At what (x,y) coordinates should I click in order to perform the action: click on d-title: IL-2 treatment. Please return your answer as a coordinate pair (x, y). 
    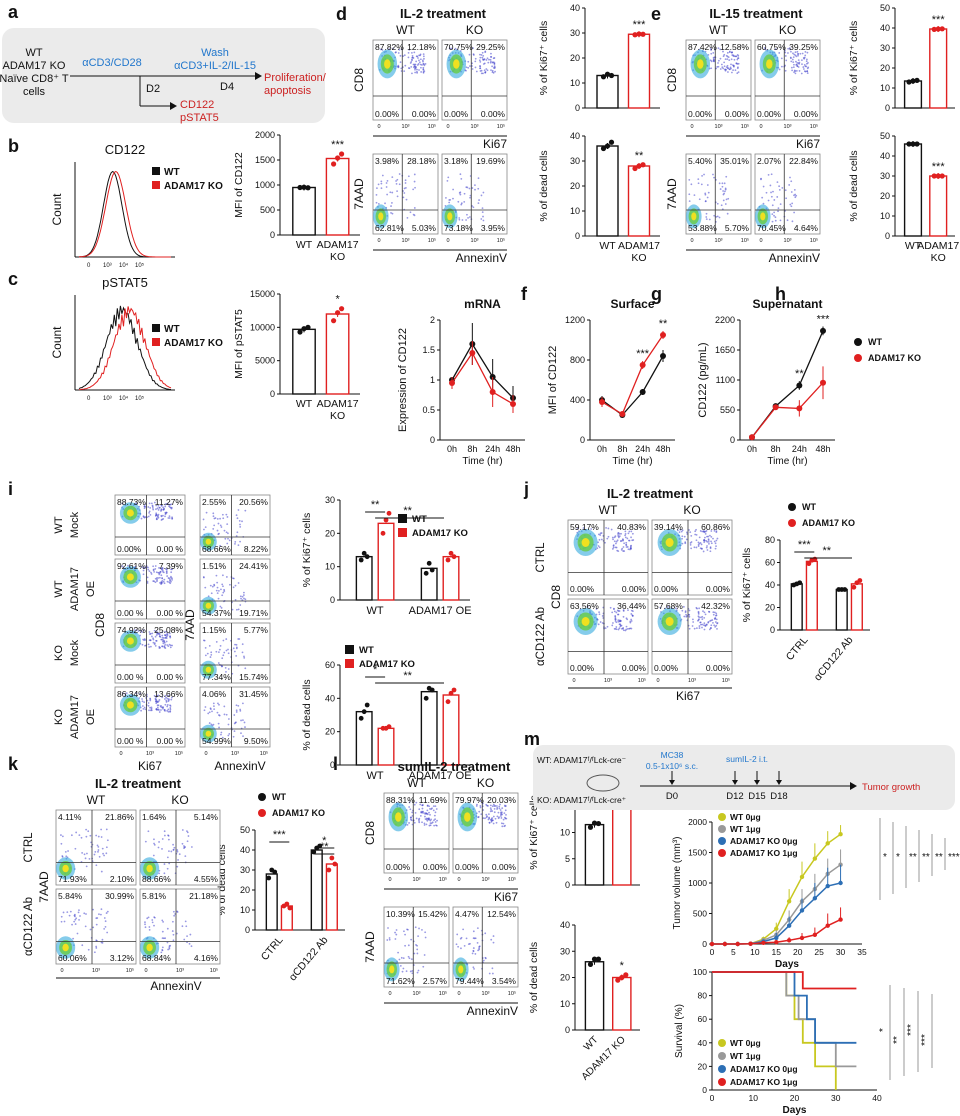
    Looking at the image, I should click on (443, 13).